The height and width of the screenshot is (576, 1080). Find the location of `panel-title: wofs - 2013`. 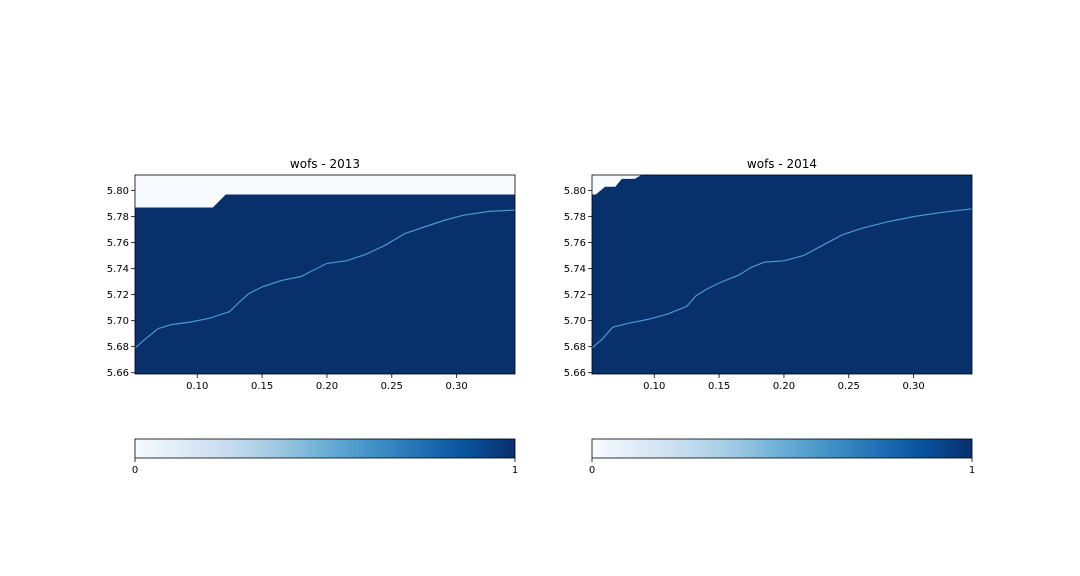

panel-title: wofs - 2013 is located at coordinates (325, 164).